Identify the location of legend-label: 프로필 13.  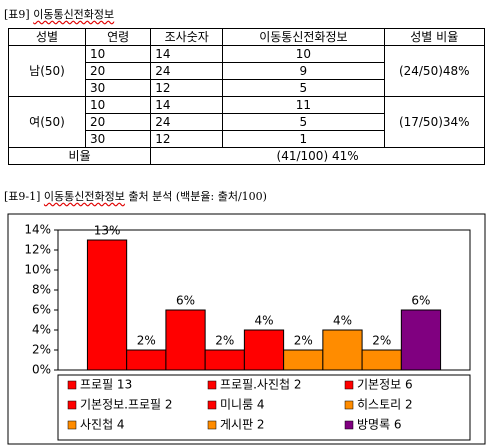
(106, 385).